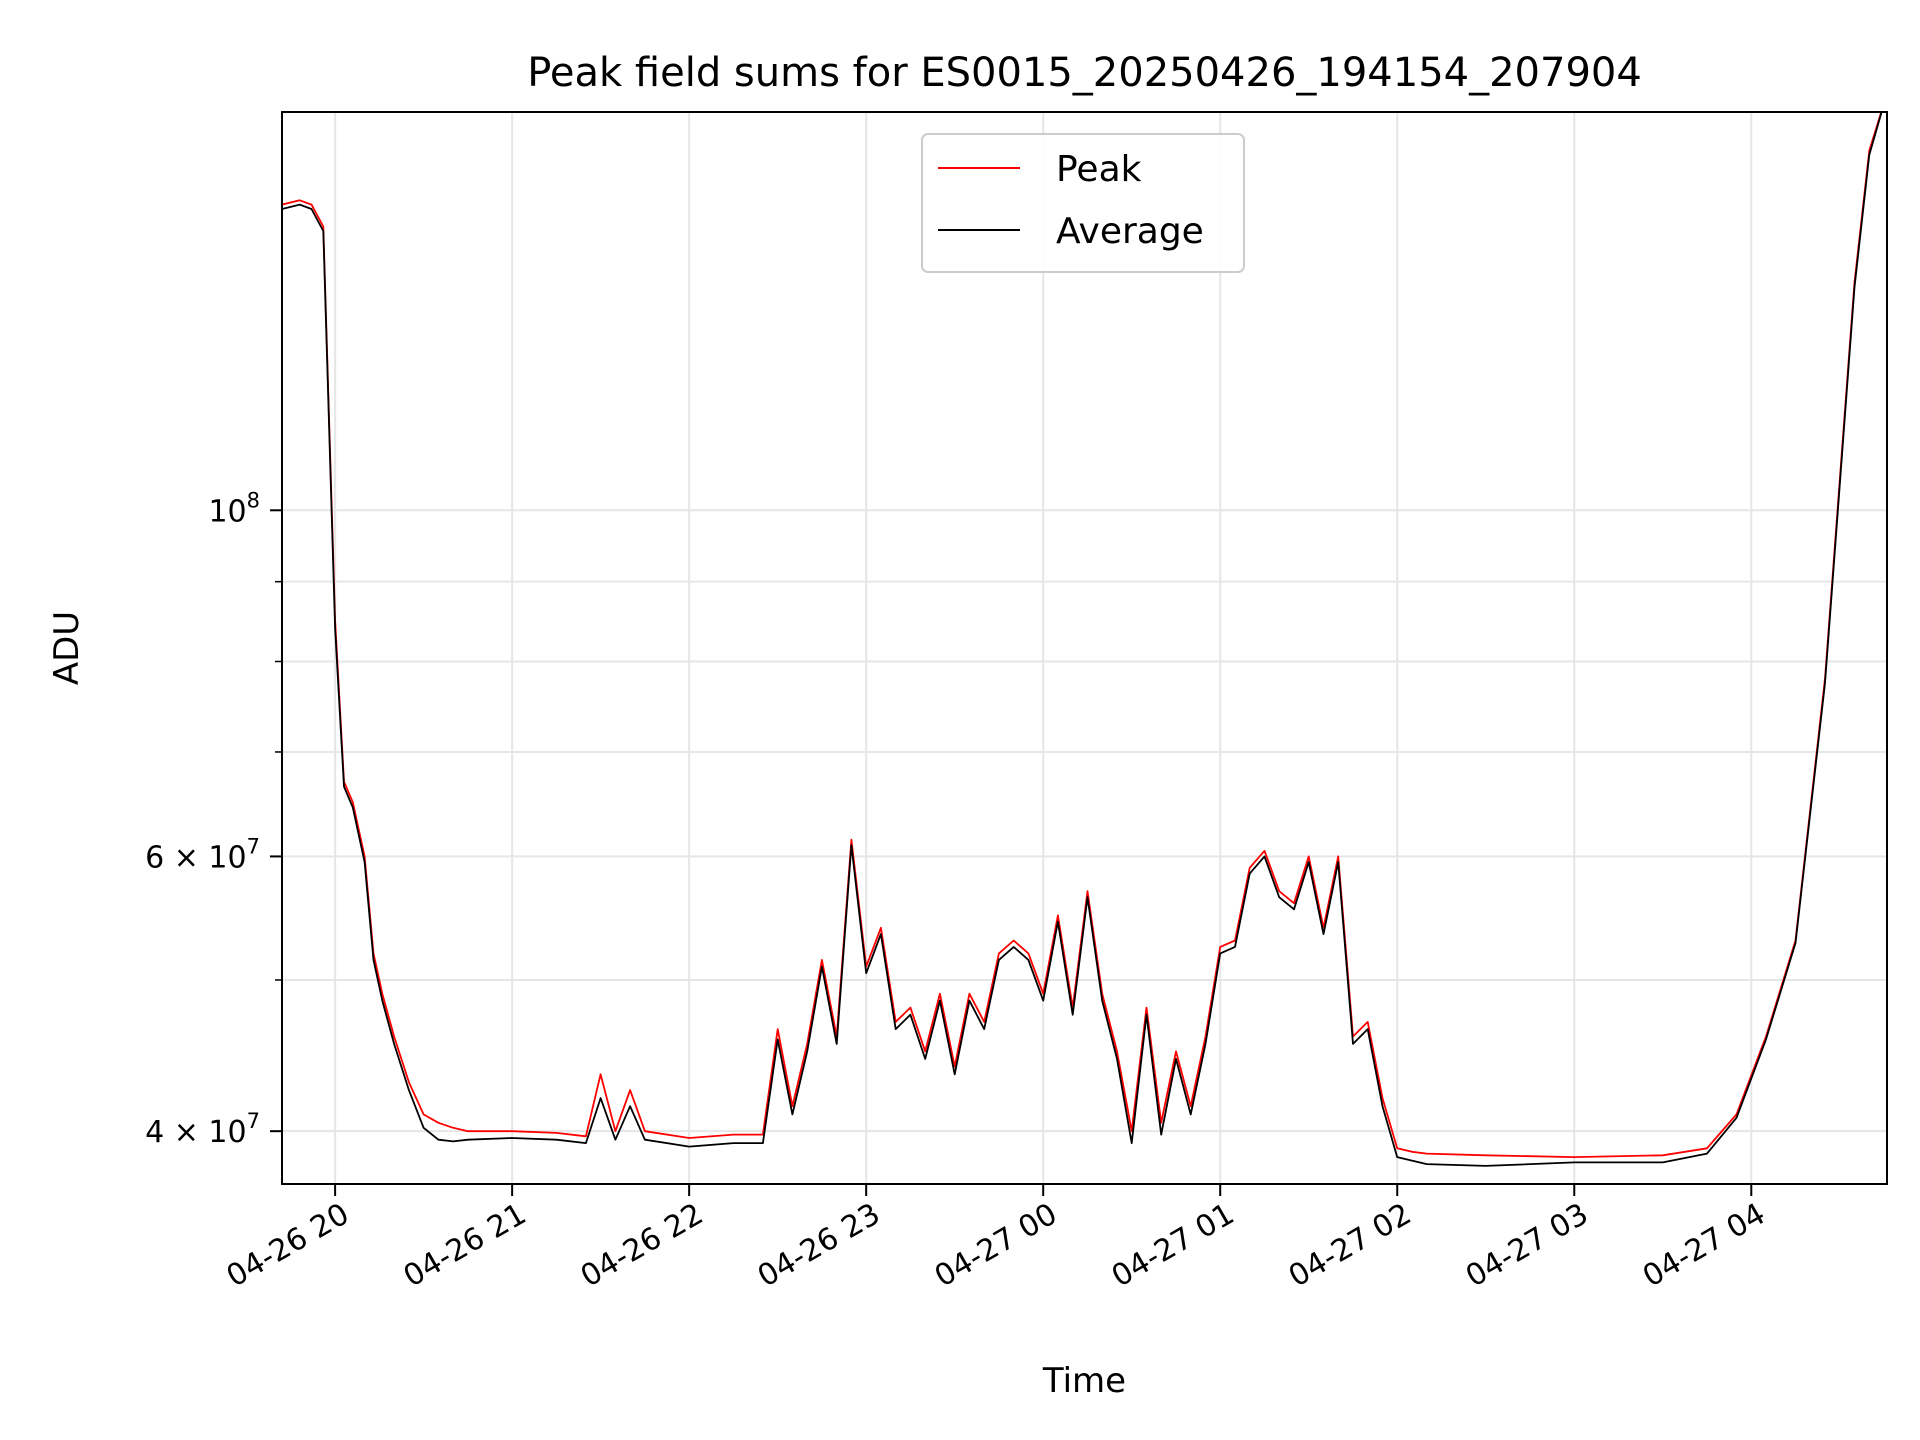 The image size is (1920, 1440). Describe the element at coordinates (202, 854) in the screenshot. I see `y-tick-label: 6 × 107` at that location.